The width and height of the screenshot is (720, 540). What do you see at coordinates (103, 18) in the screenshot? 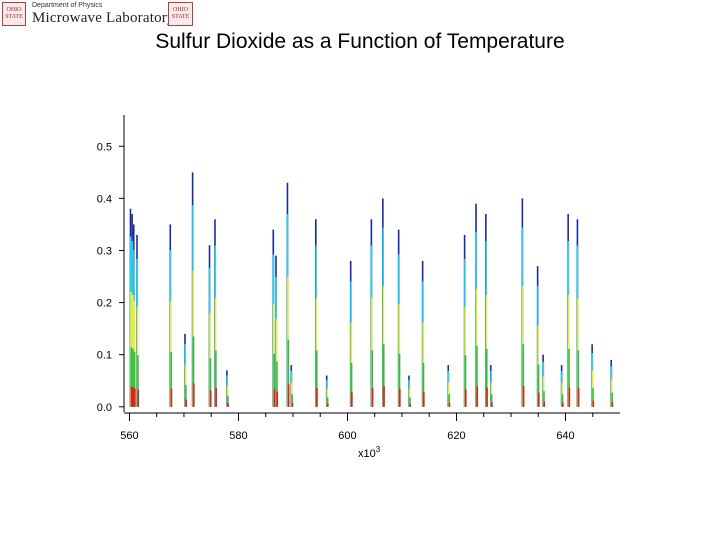
I see `lab-name: Microwave Laboratory` at bounding box center [103, 18].